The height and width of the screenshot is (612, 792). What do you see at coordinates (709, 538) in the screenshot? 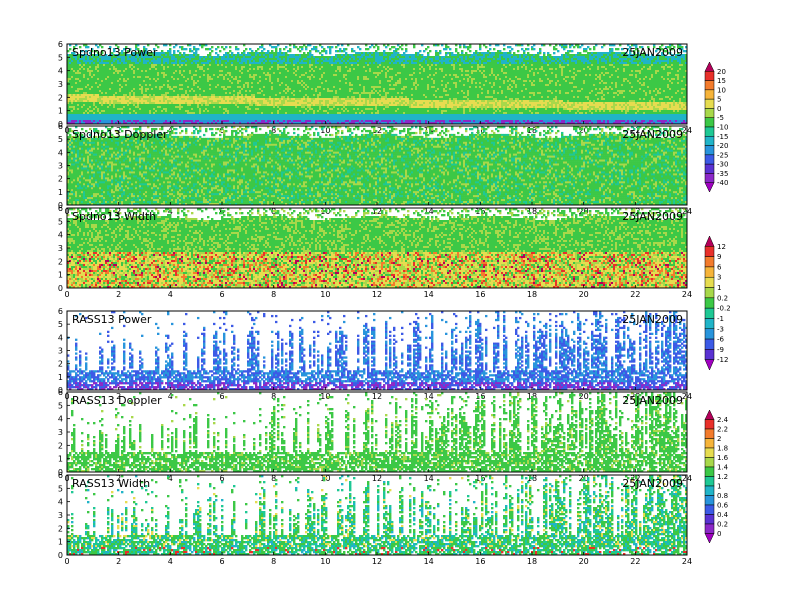
I see `colorbar-arrow-bottom` at bounding box center [709, 538].